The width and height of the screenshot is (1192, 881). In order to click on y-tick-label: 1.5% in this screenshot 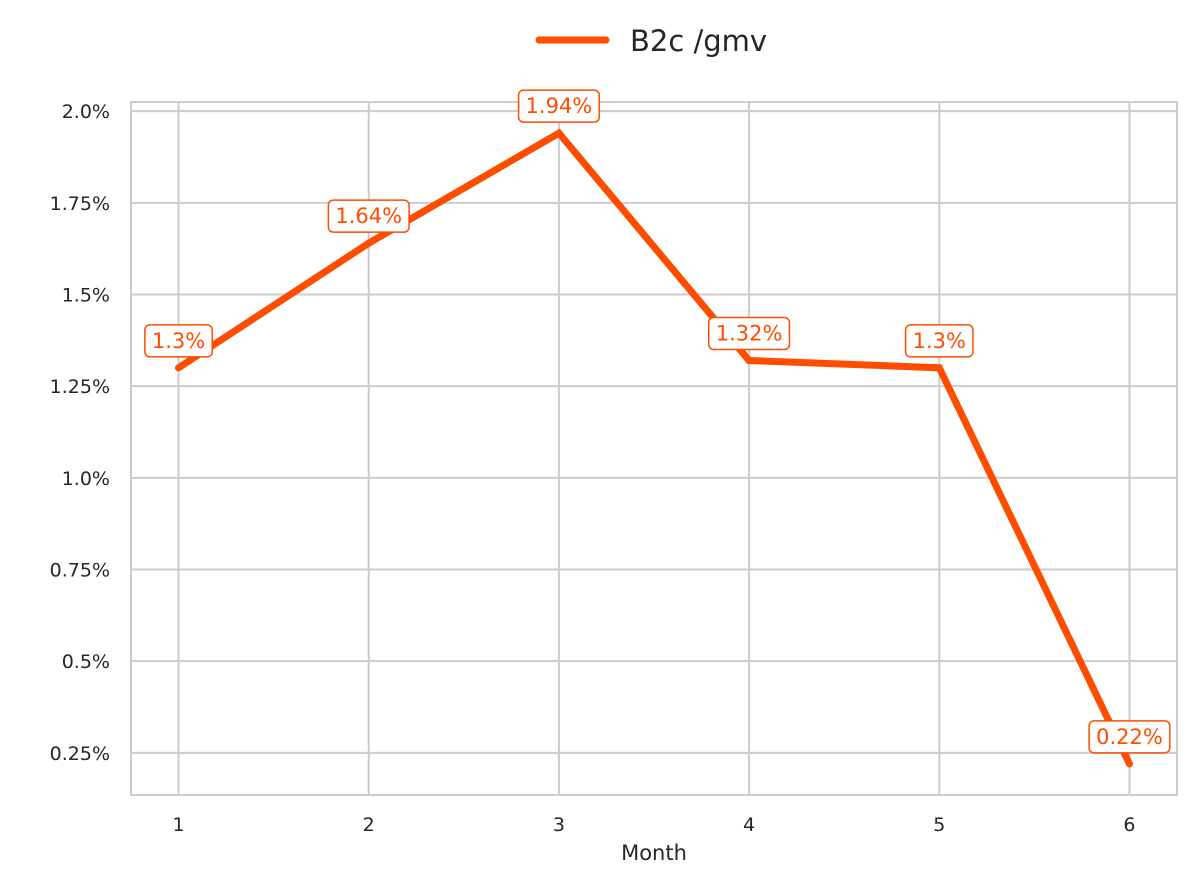, I will do `click(86, 296)`.